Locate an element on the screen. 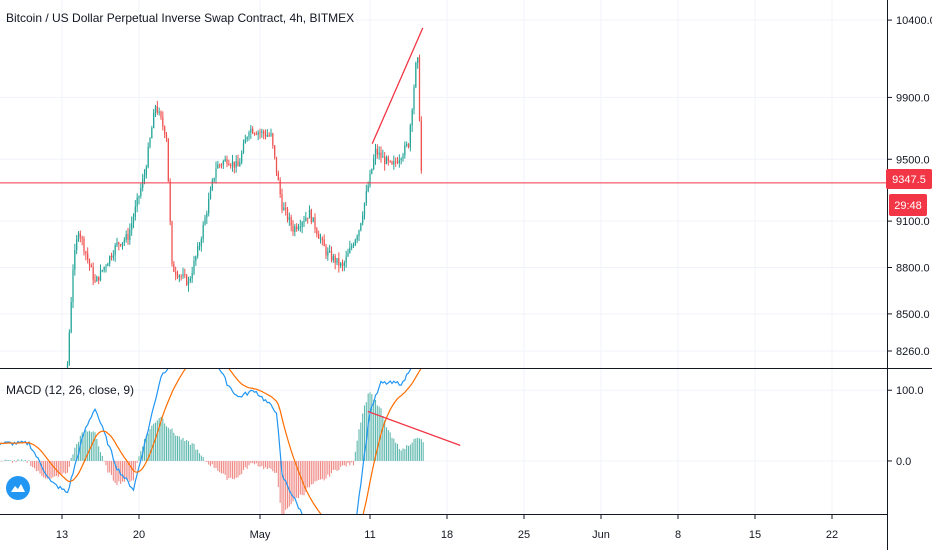 This screenshot has width=932, height=550. time-tick-label: 20 is located at coordinates (139, 535).